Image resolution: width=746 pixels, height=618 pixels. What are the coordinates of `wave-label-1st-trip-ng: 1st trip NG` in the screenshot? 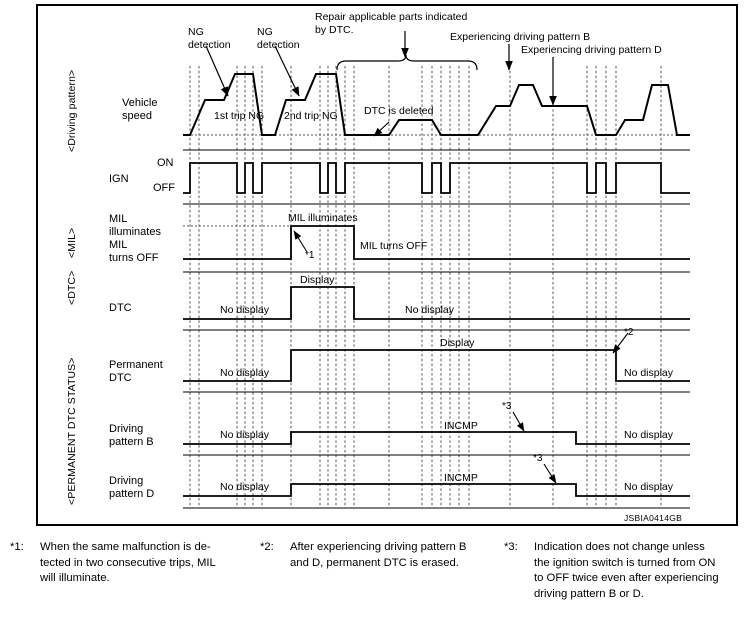 It's located at (239, 116).